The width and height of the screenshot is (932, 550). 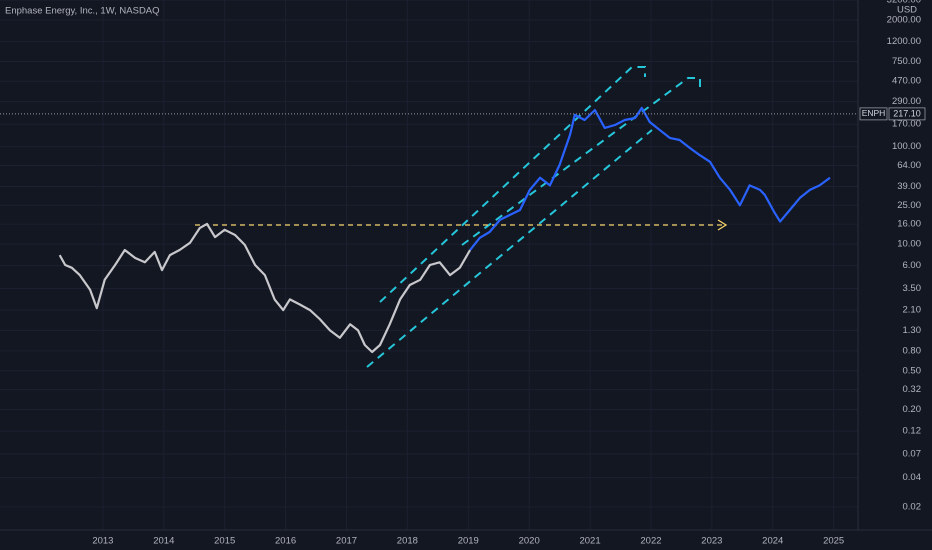 I want to click on y-tick-label: 1.30, so click(x=912, y=330).